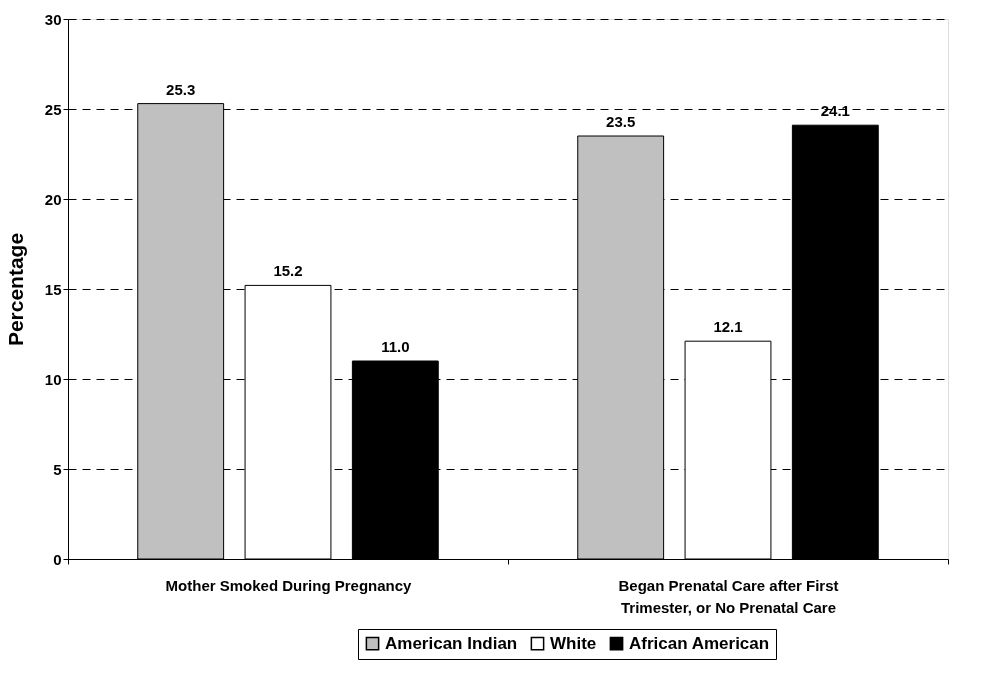 This screenshot has height=683, width=1005. I want to click on legend-label: African American, so click(699, 643).